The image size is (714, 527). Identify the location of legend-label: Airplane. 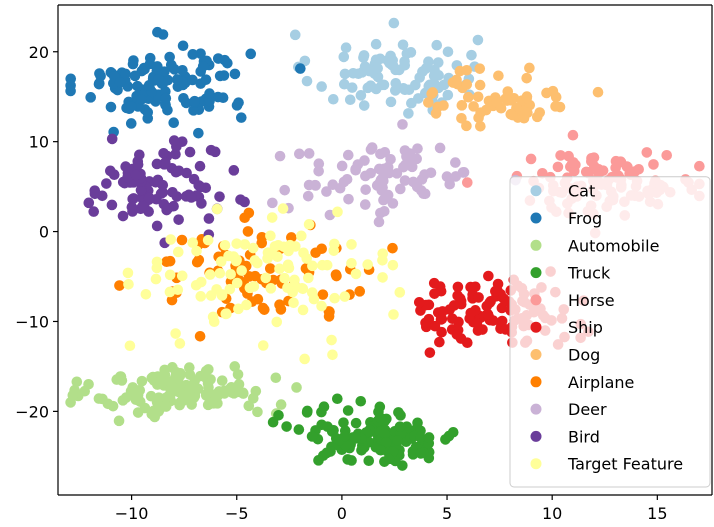
(601, 382).